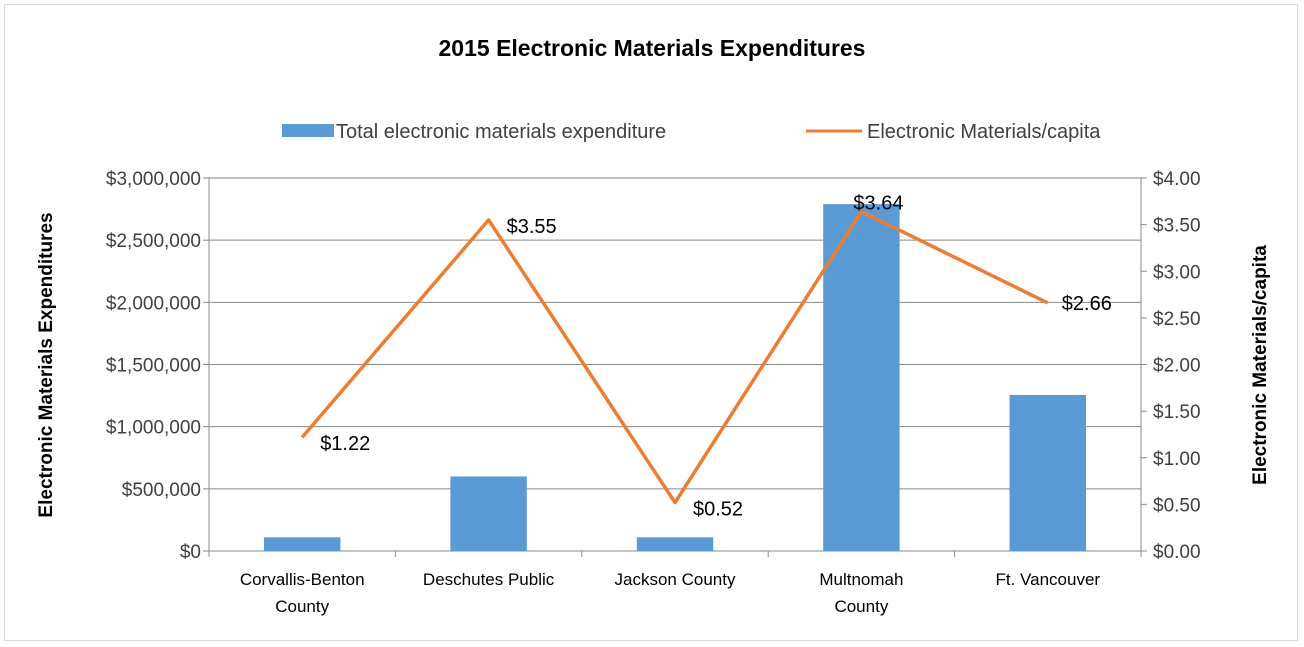  Describe the element at coordinates (153, 428) in the screenshot. I see `left-tick-label: $1,000,000` at that location.